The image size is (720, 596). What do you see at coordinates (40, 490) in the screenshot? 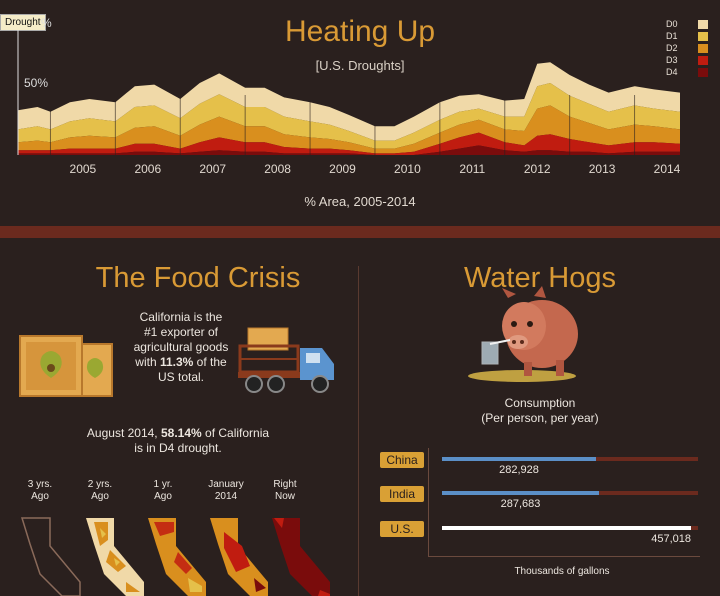
I see `map-label-3yrs: 3 yrs. Ago` at bounding box center [40, 490].